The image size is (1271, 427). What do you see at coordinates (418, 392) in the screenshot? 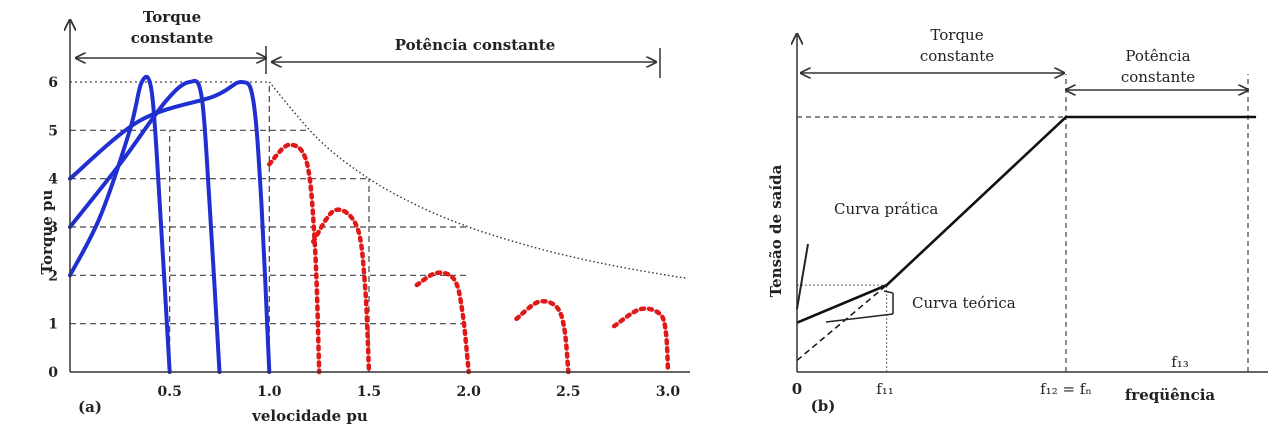
I see `a-x-tick-labels: 0.5 1.0 1.5 2.0 2.5 3.0` at bounding box center [418, 392].